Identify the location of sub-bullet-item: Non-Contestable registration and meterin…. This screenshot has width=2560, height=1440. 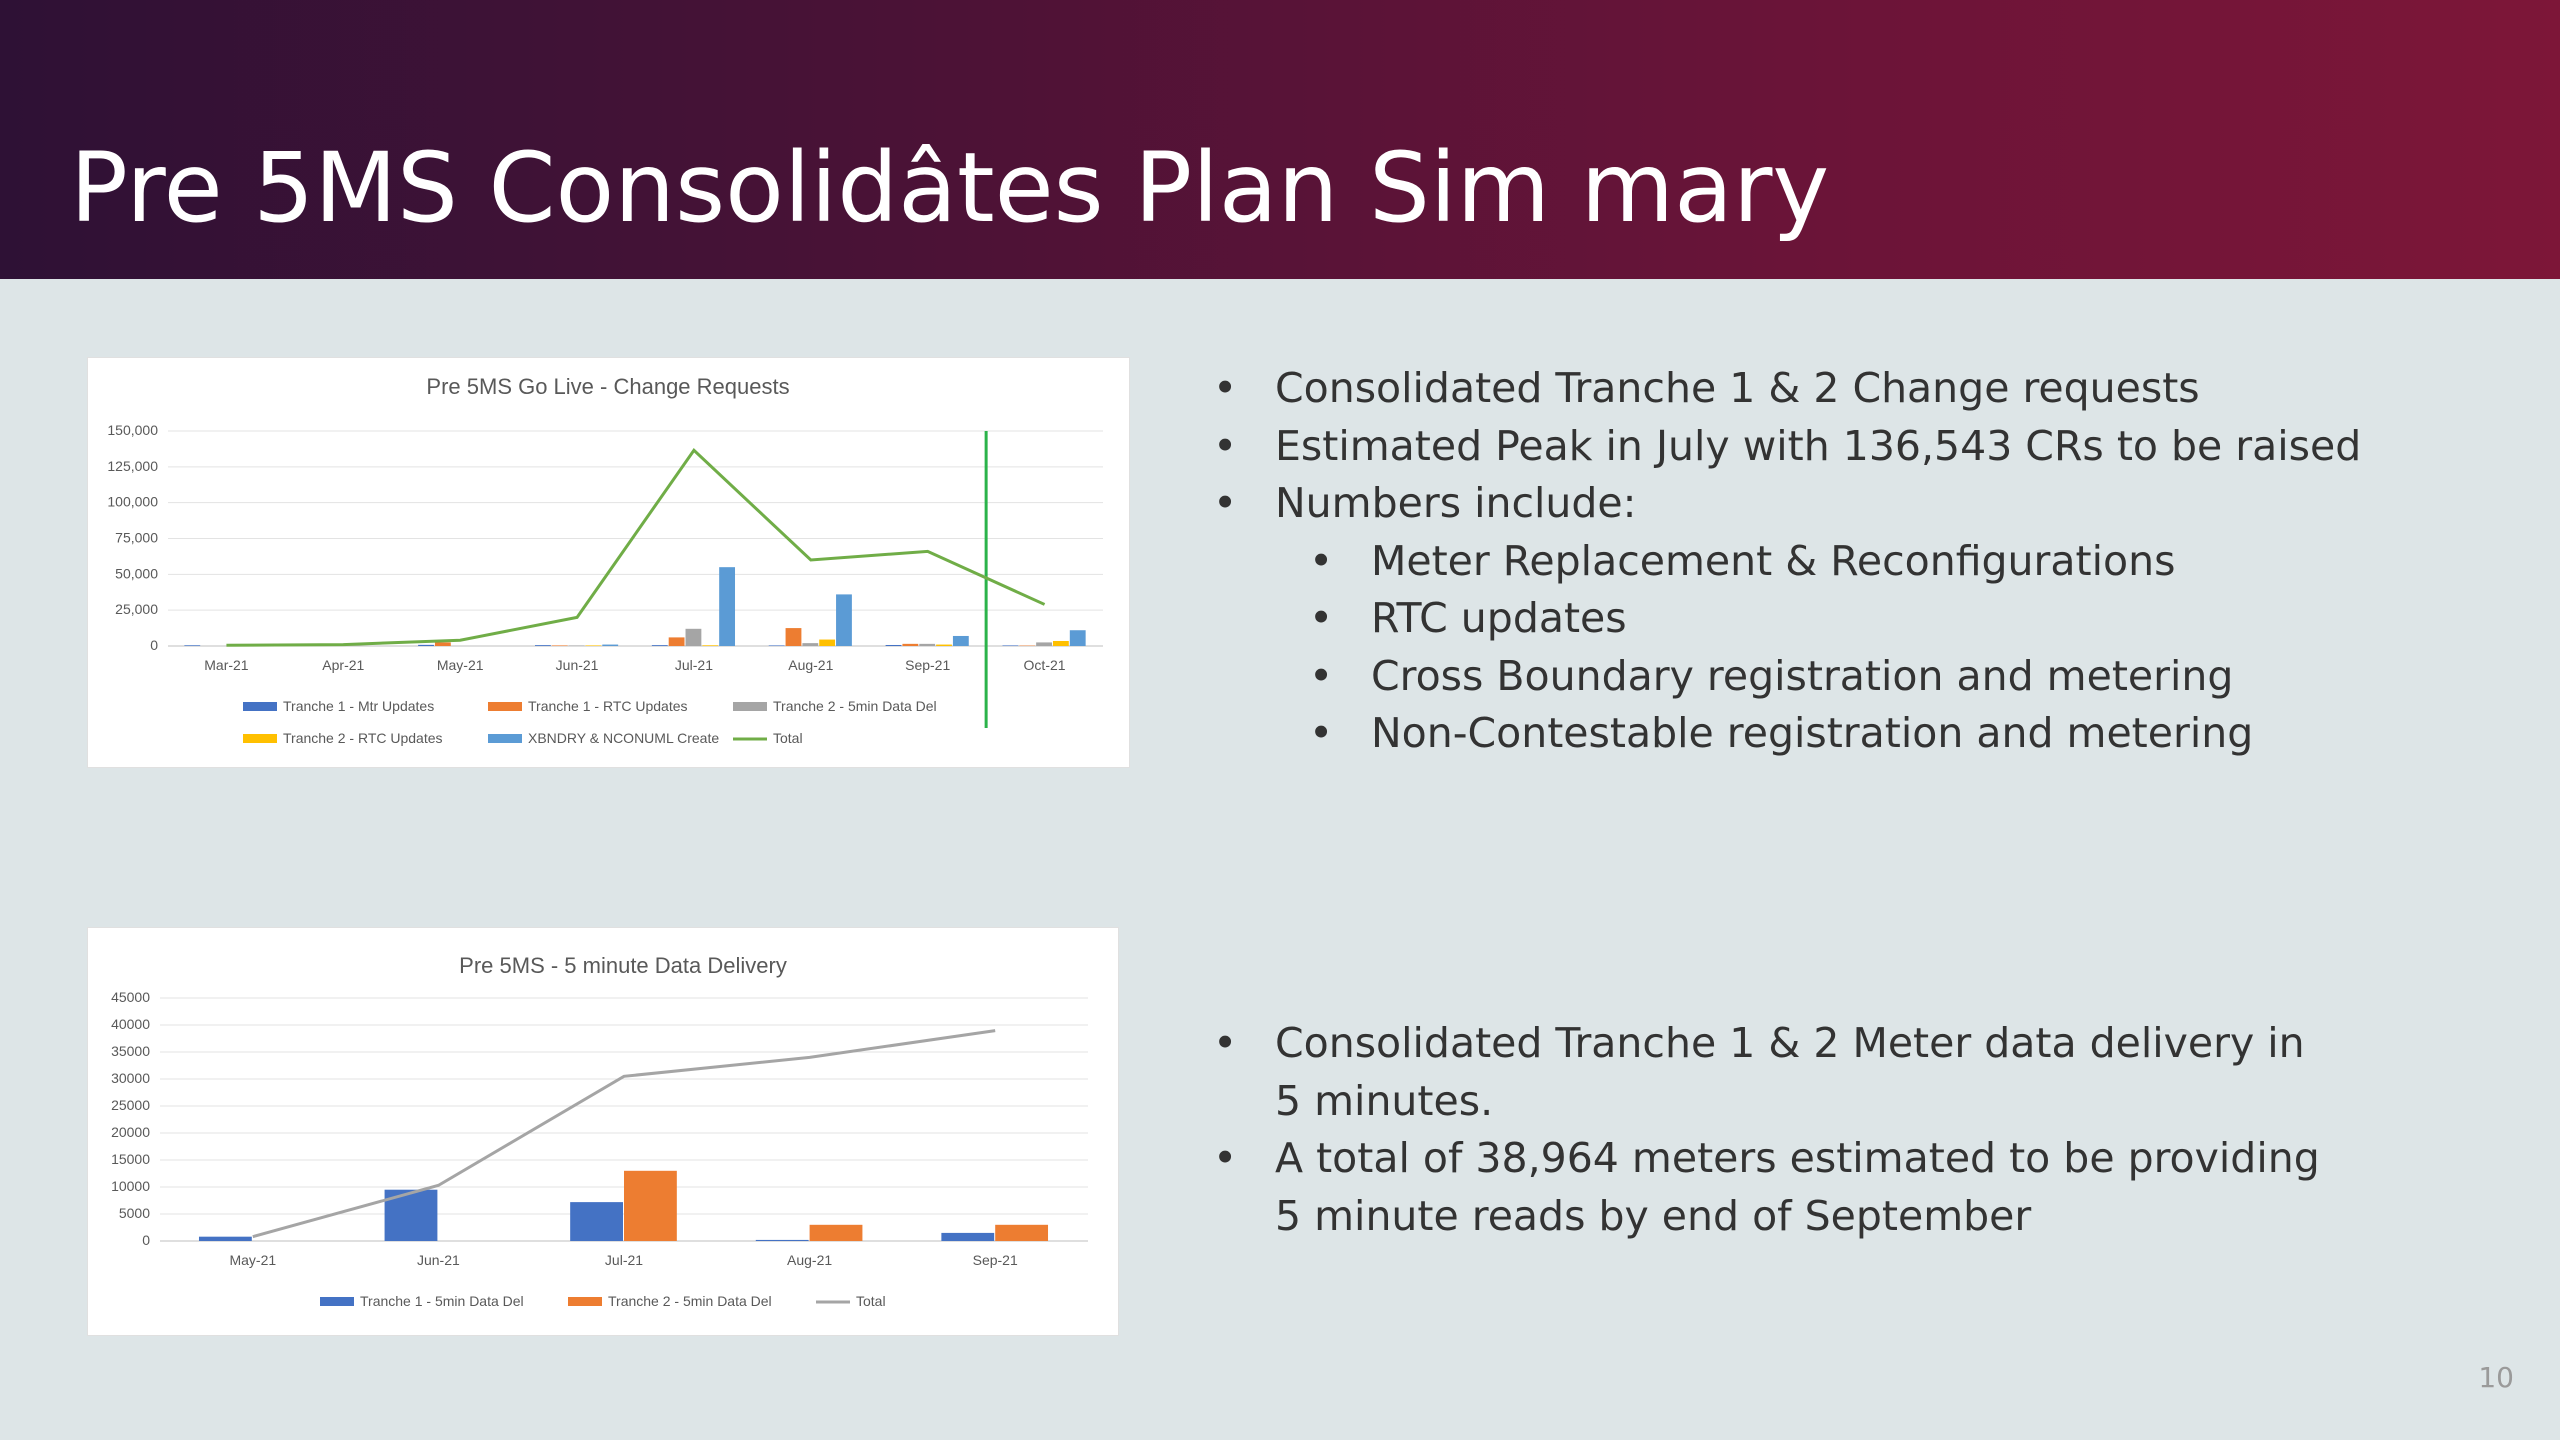
(1787, 734).